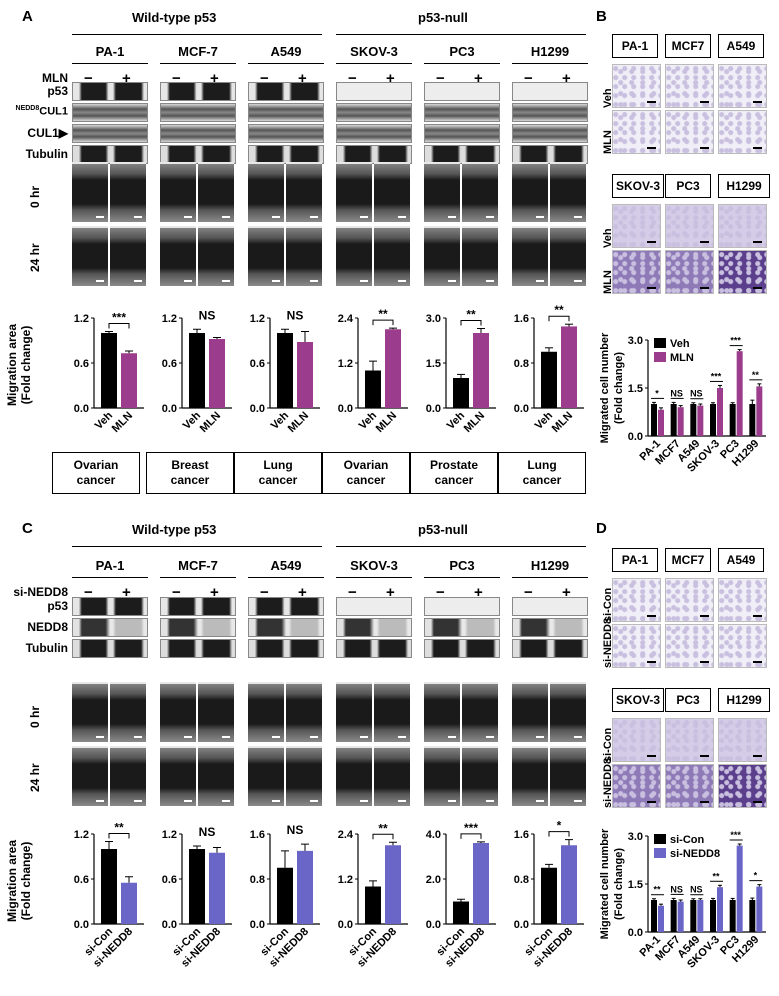 This screenshot has width=779, height=996. What do you see at coordinates (53, 111) in the screenshot?
I see `cul1-label: CUL1` at bounding box center [53, 111].